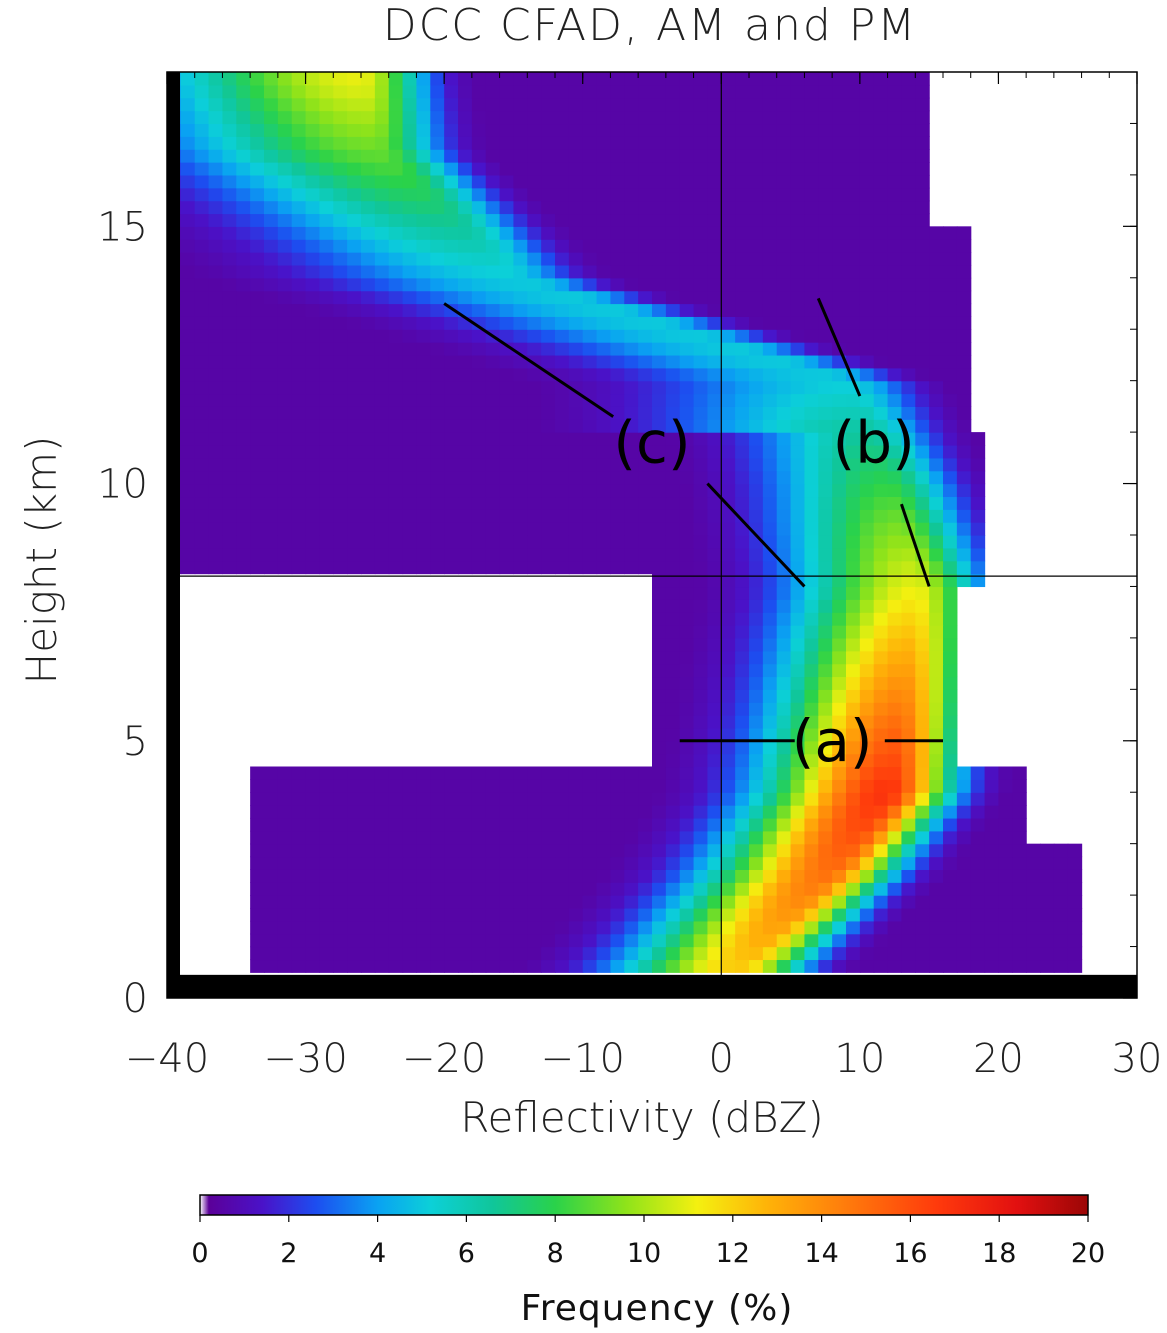 This screenshot has width=1167, height=1333. Describe the element at coordinates (41, 560) in the screenshot. I see `y-axis-label: Height (km)` at that location.